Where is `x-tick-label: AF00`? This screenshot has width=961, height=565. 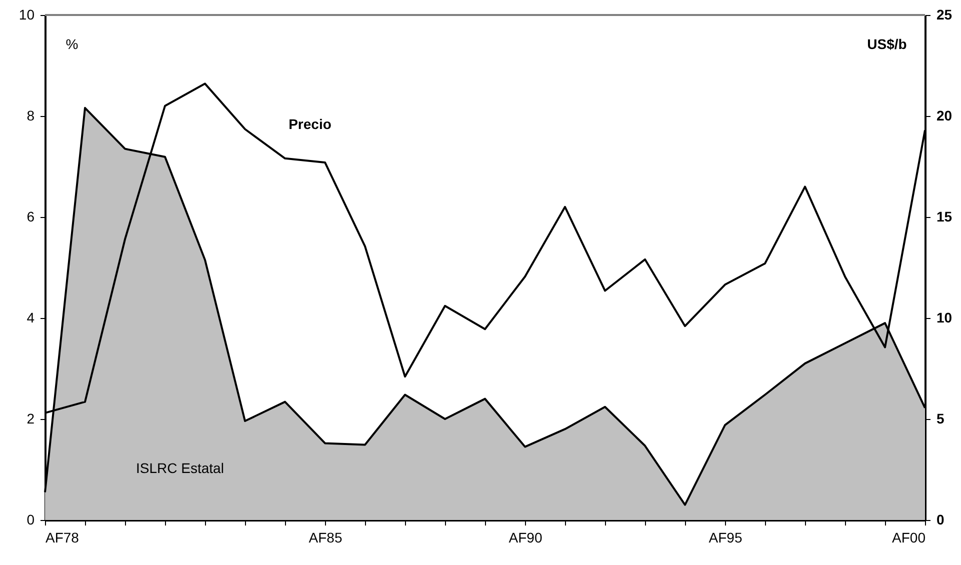
x-tick-label: AF00 is located at coordinates (909, 538).